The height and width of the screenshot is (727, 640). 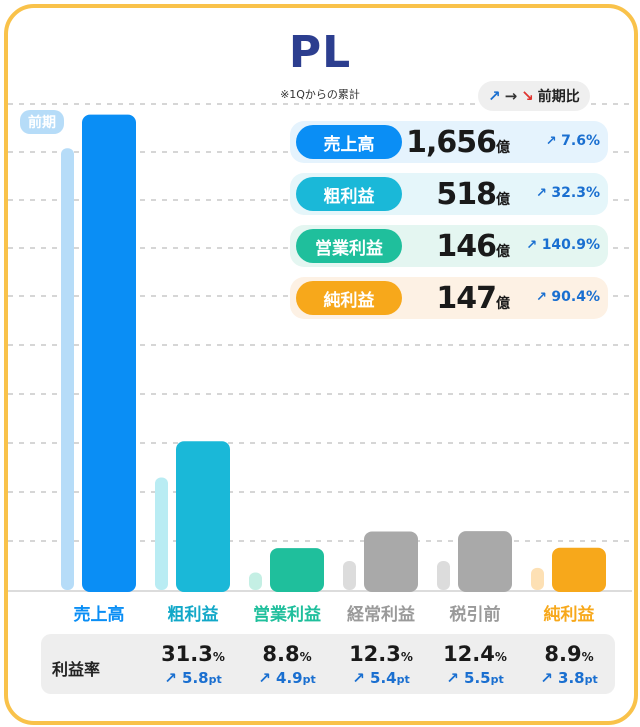 What do you see at coordinates (563, 245) in the screenshot?
I see `kpi-change: ↗ 140.9%` at bounding box center [563, 245].